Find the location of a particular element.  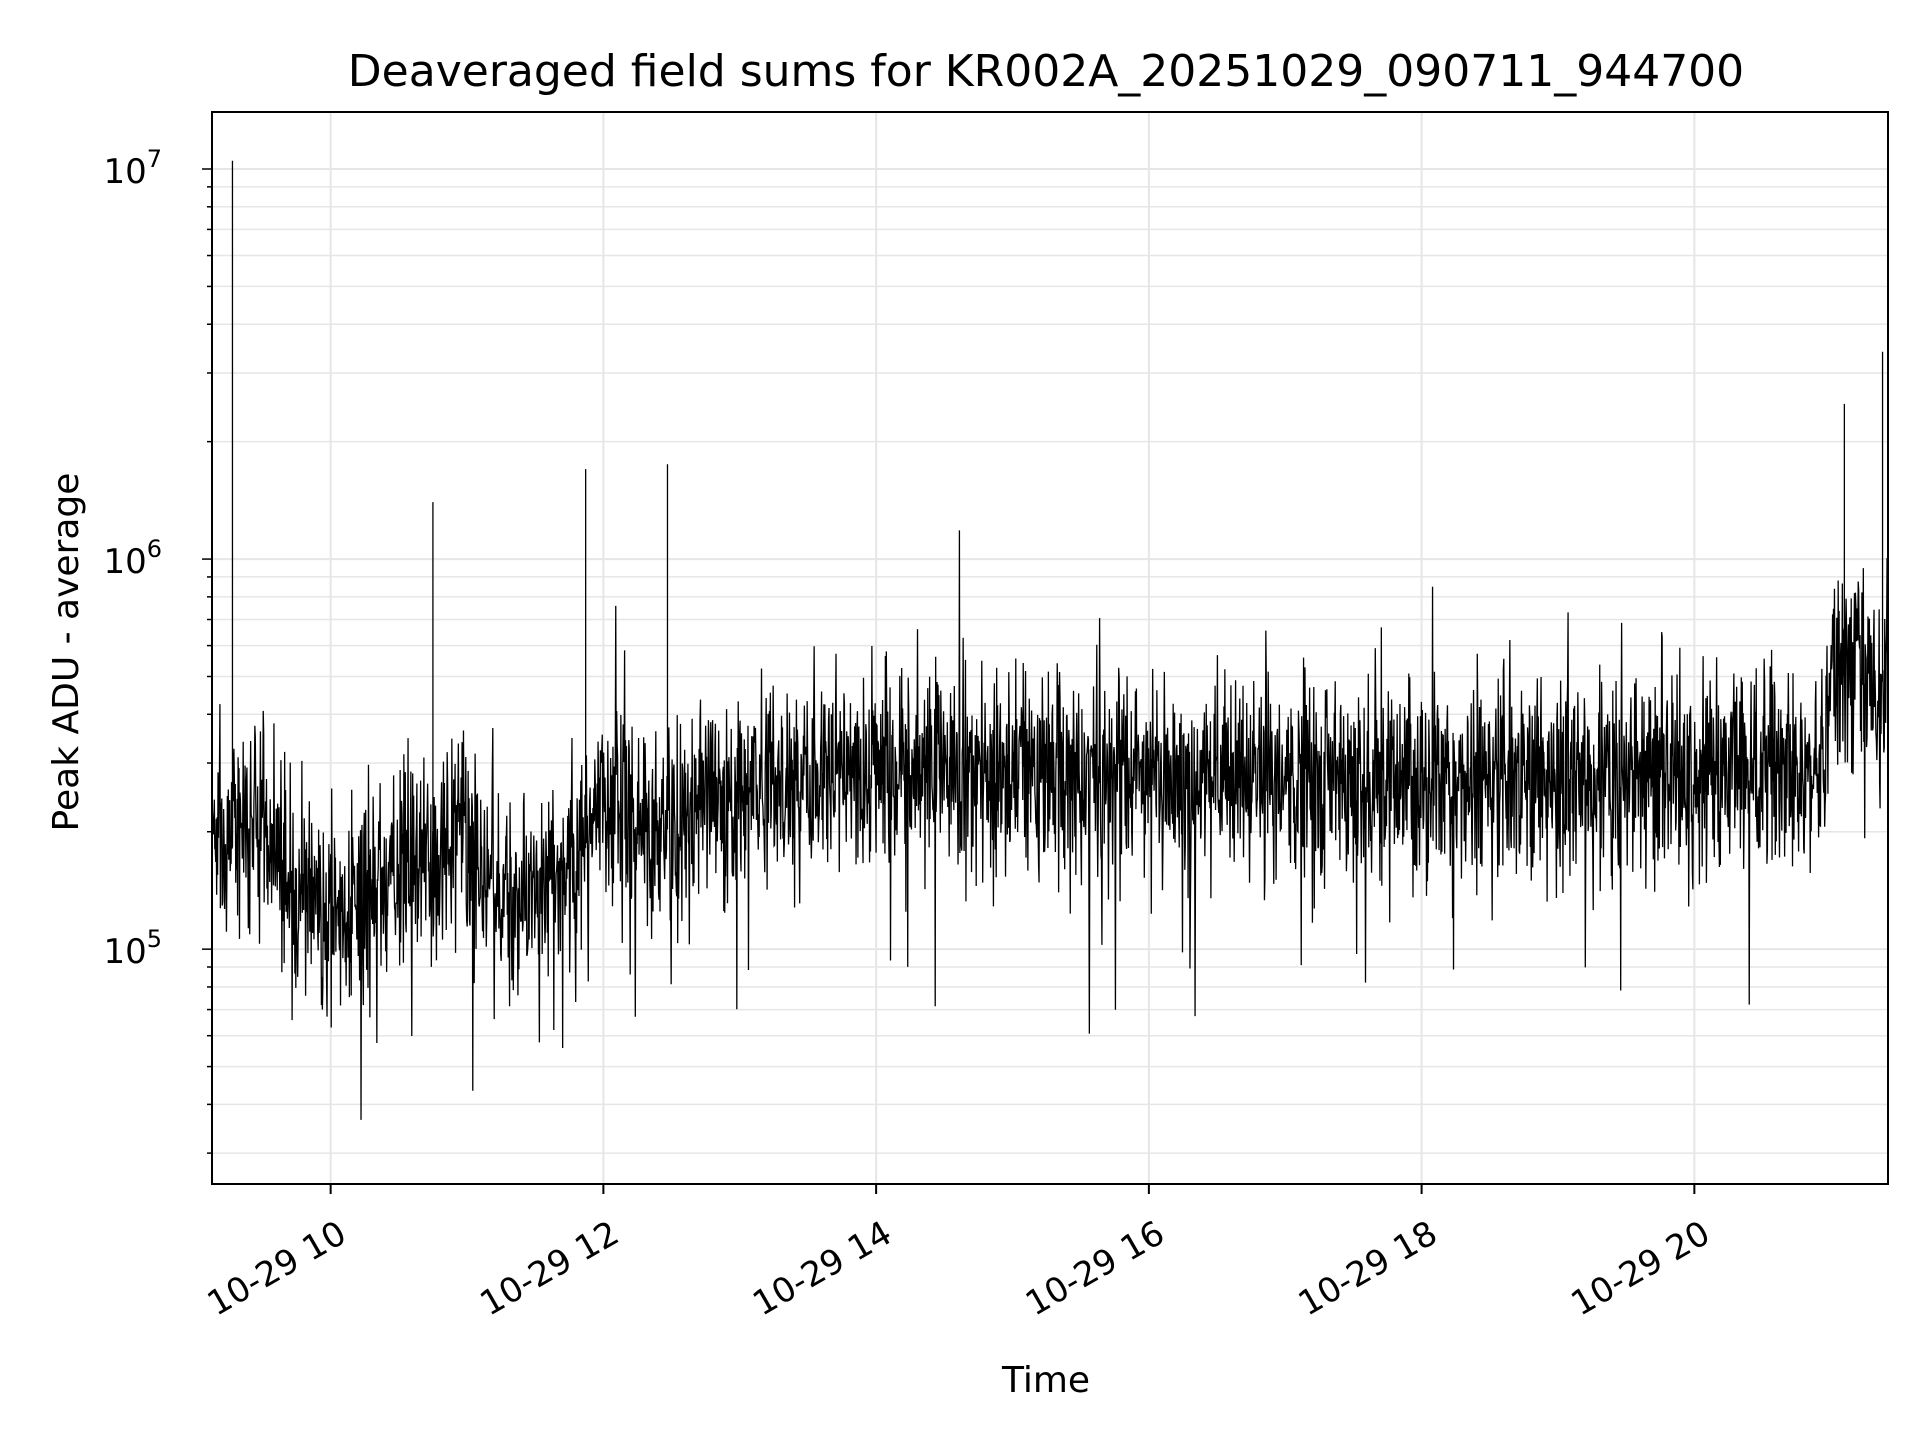

x-axis-label: Time is located at coordinates (1045, 1380).